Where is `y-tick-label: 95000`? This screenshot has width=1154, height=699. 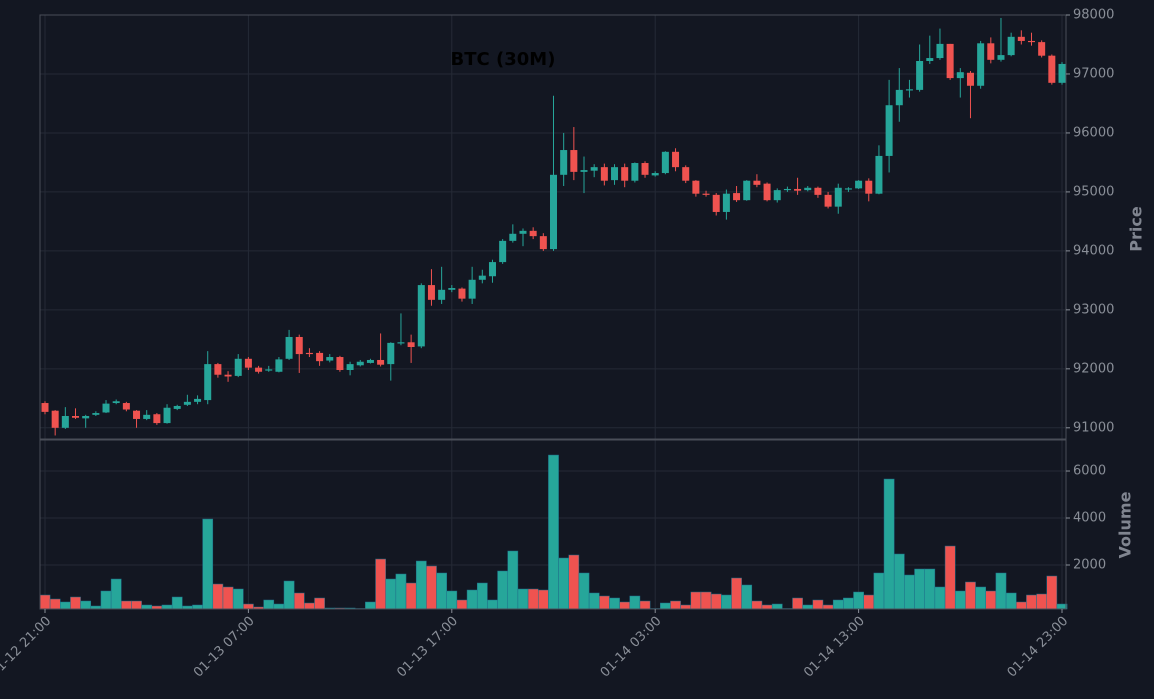 y-tick-label: 95000 is located at coordinates (1093, 191).